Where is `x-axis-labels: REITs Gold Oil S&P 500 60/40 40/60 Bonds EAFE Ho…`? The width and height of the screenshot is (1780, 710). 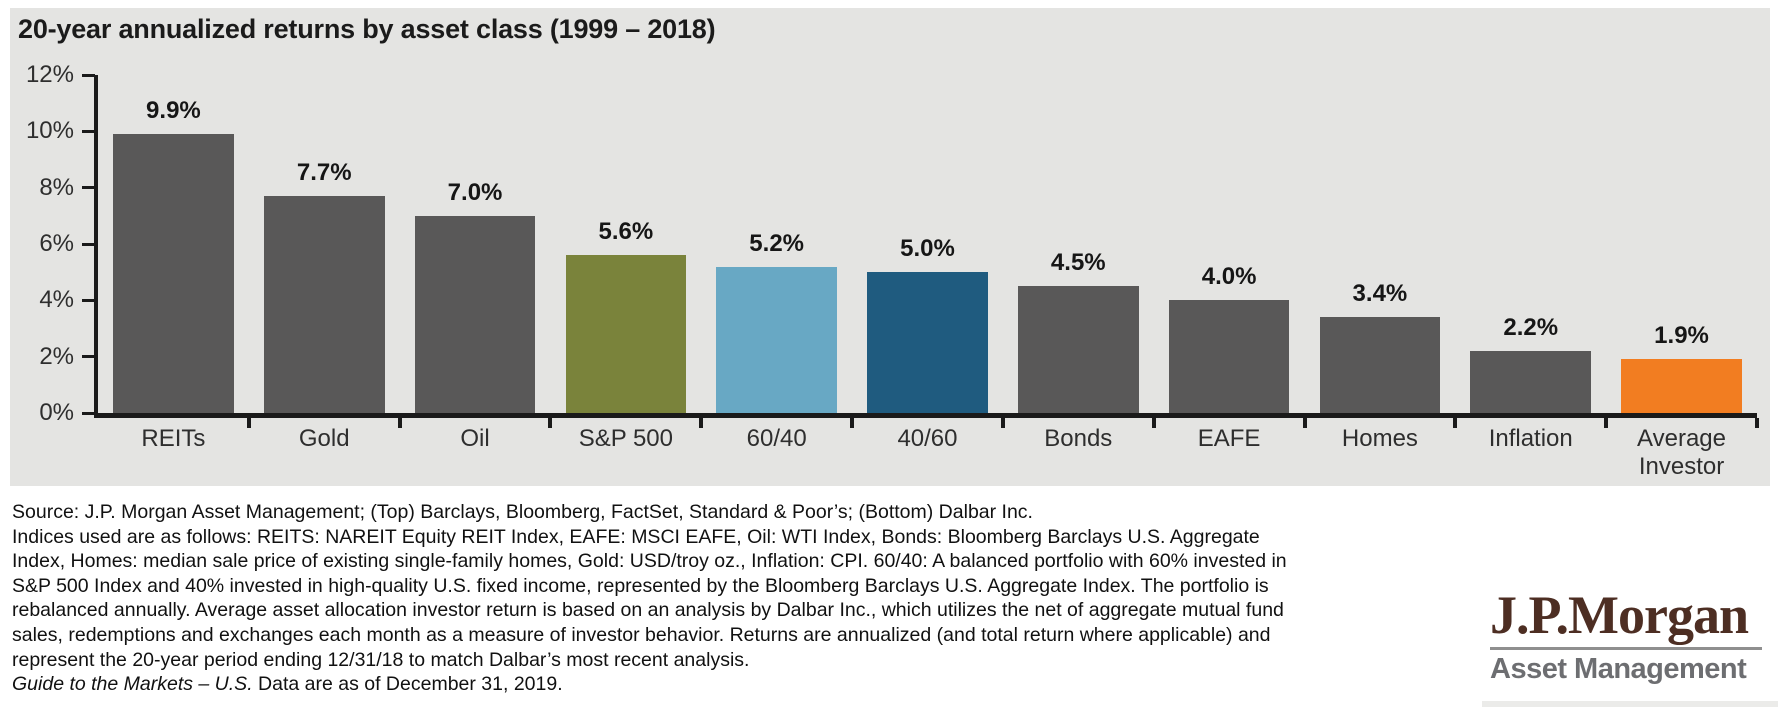
x-axis-labels: REITs Gold Oil S&P 500 60/40 40/60 Bonds EAFE Ho… is located at coordinates (927, 452).